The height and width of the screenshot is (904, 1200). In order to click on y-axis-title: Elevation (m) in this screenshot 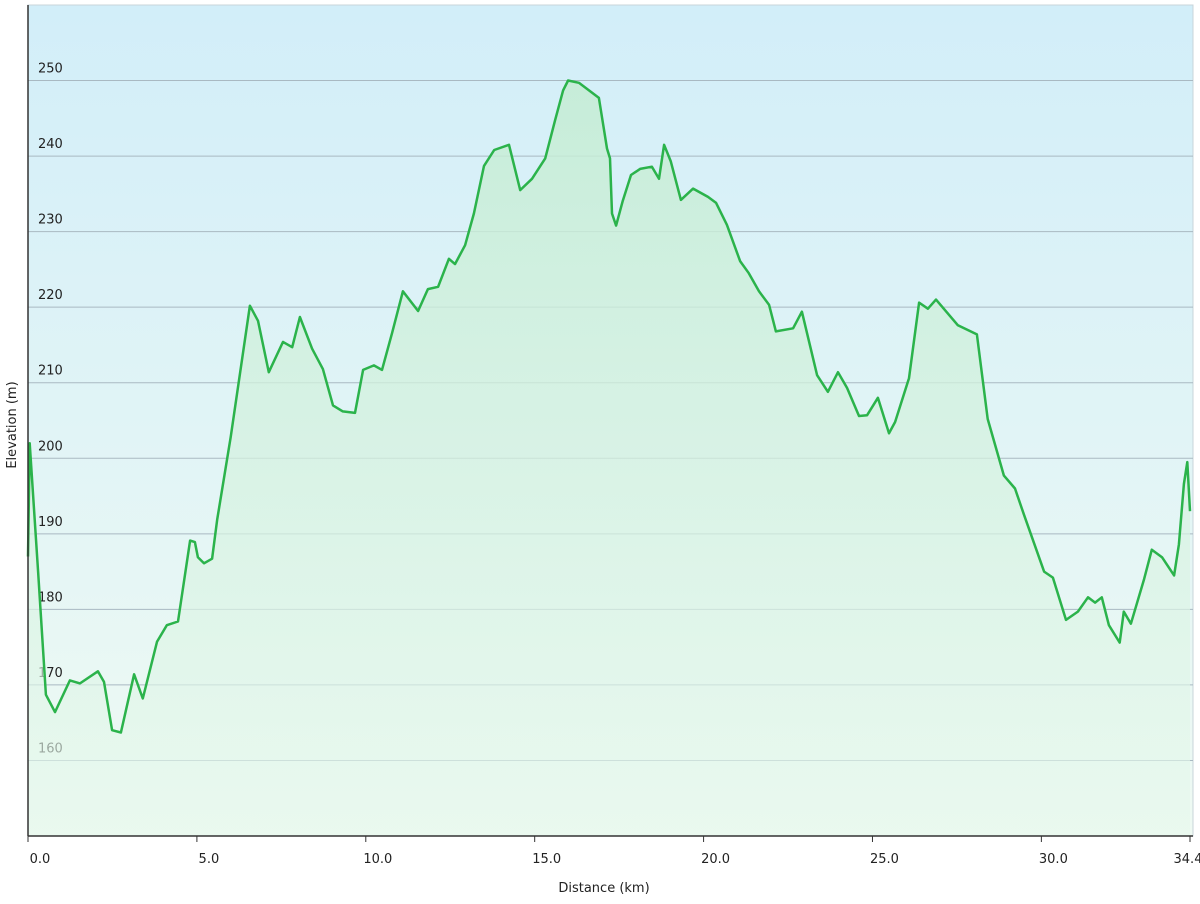, I will do `click(12, 424)`.